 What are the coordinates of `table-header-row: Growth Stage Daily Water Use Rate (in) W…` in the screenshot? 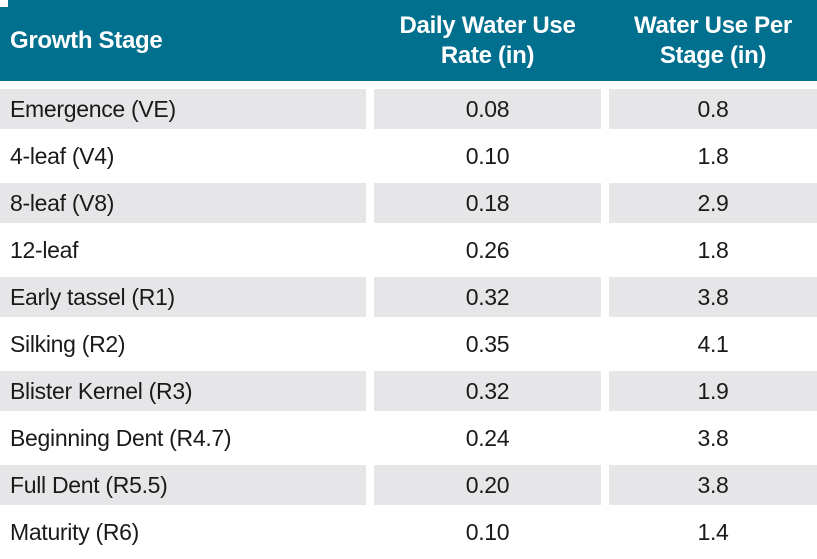 It's located at (408, 40).